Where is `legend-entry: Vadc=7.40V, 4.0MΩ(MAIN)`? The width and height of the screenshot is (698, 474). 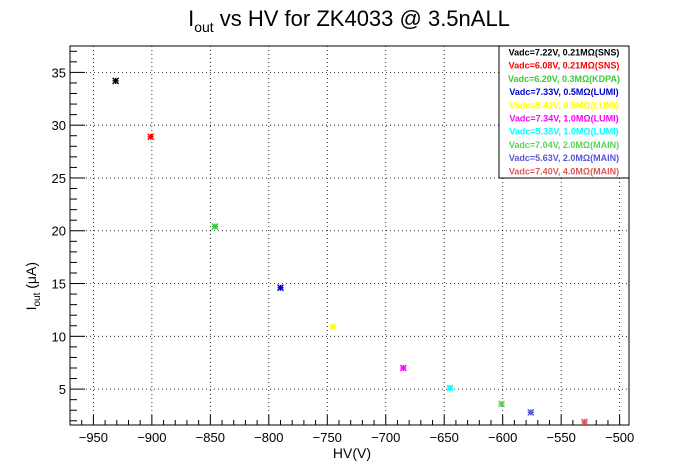 legend-entry: Vadc=7.40V, 4.0MΩ(MAIN) is located at coordinates (564, 171).